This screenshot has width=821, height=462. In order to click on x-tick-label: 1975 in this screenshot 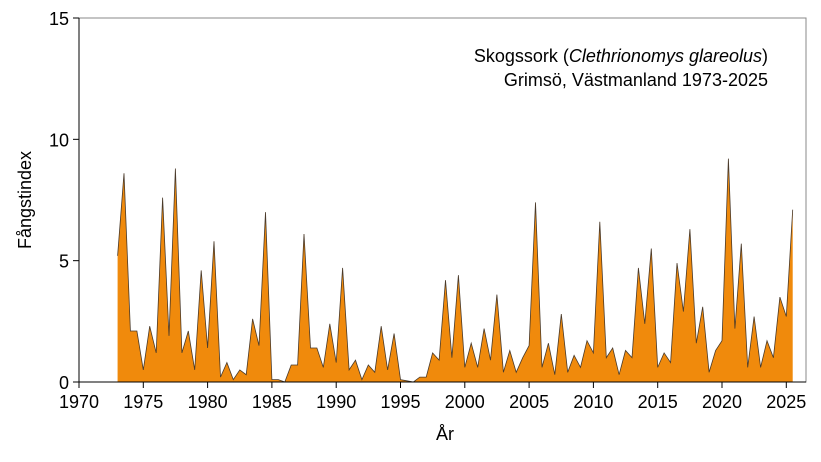, I will do `click(143, 402)`.